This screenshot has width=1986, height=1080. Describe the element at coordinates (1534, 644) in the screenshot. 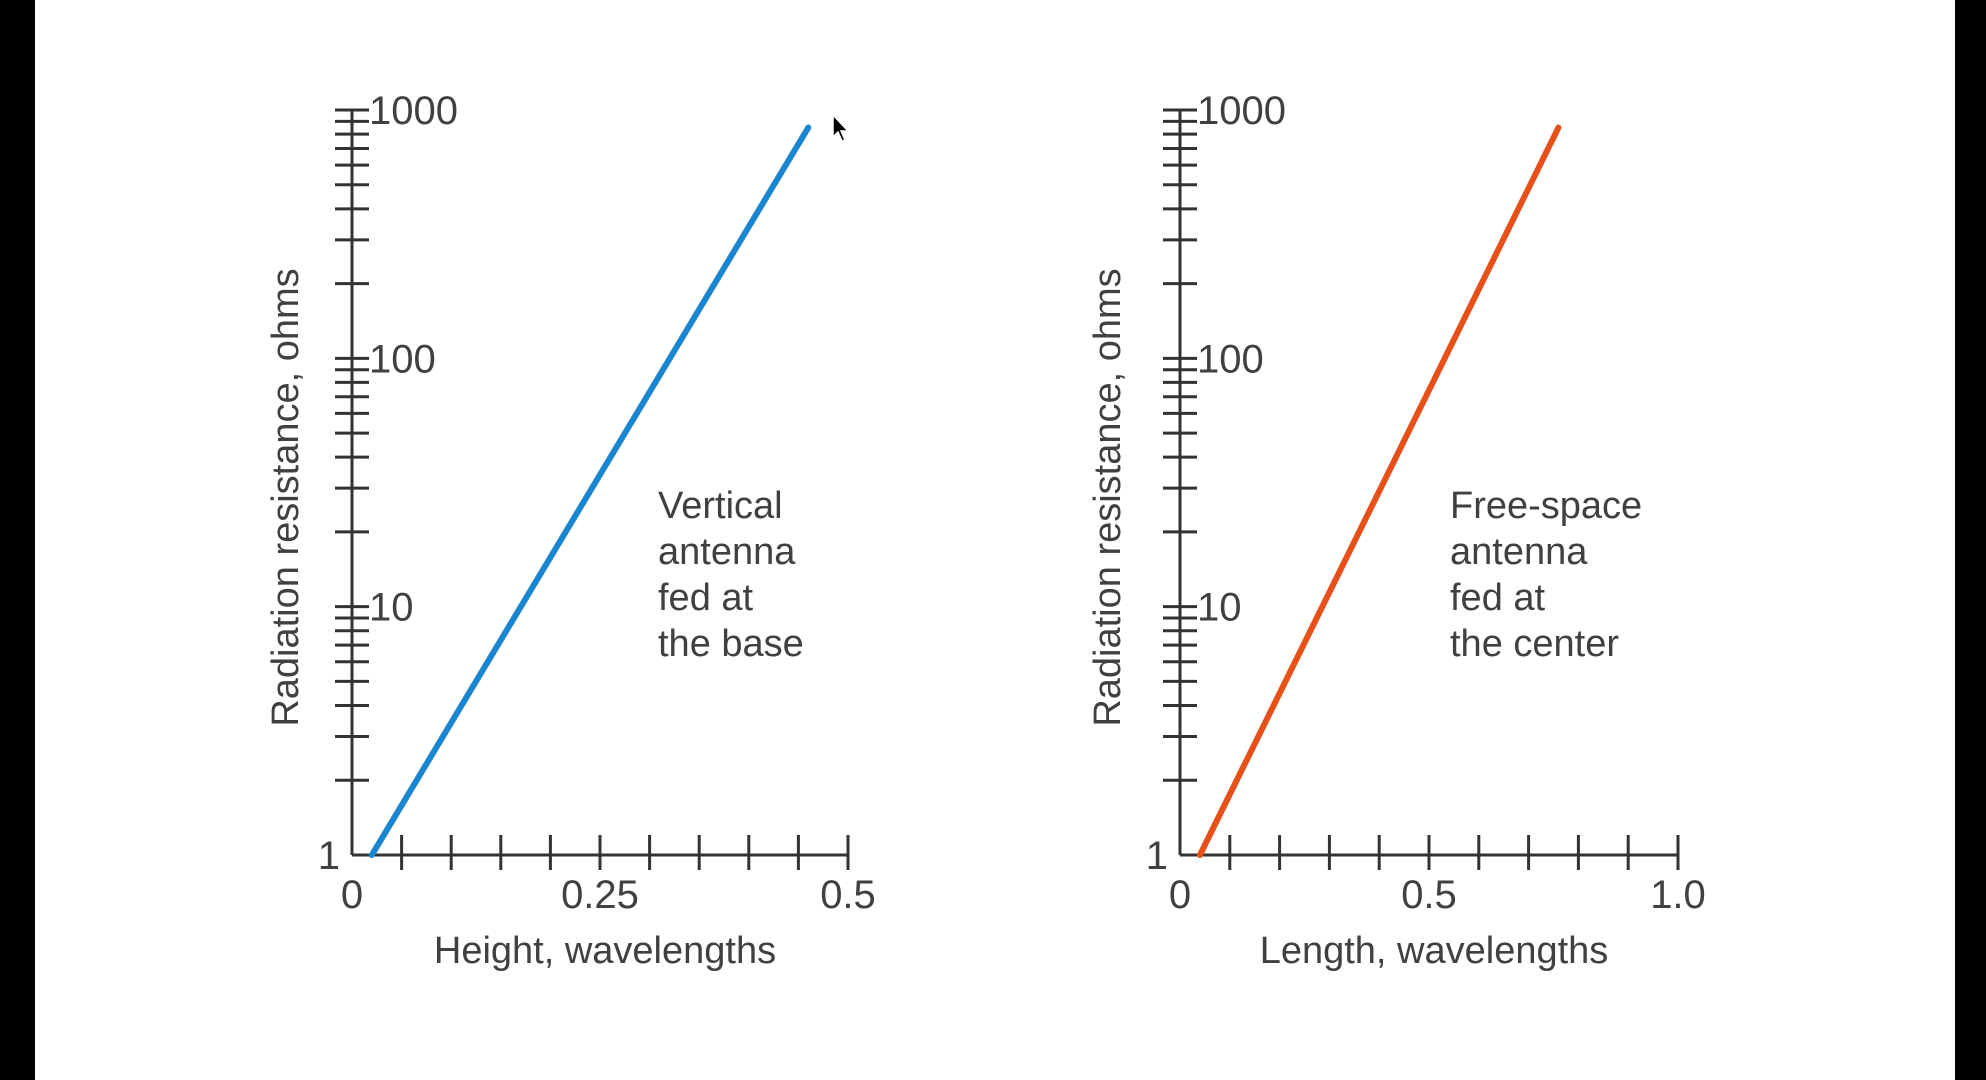

I see `annotation-line: the center` at that location.